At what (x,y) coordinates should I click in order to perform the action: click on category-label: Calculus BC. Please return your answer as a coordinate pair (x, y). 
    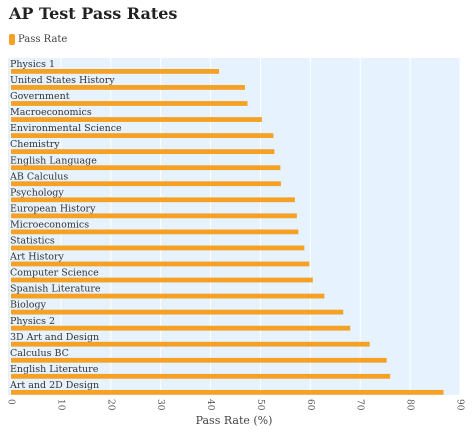
    Looking at the image, I should click on (39, 353).